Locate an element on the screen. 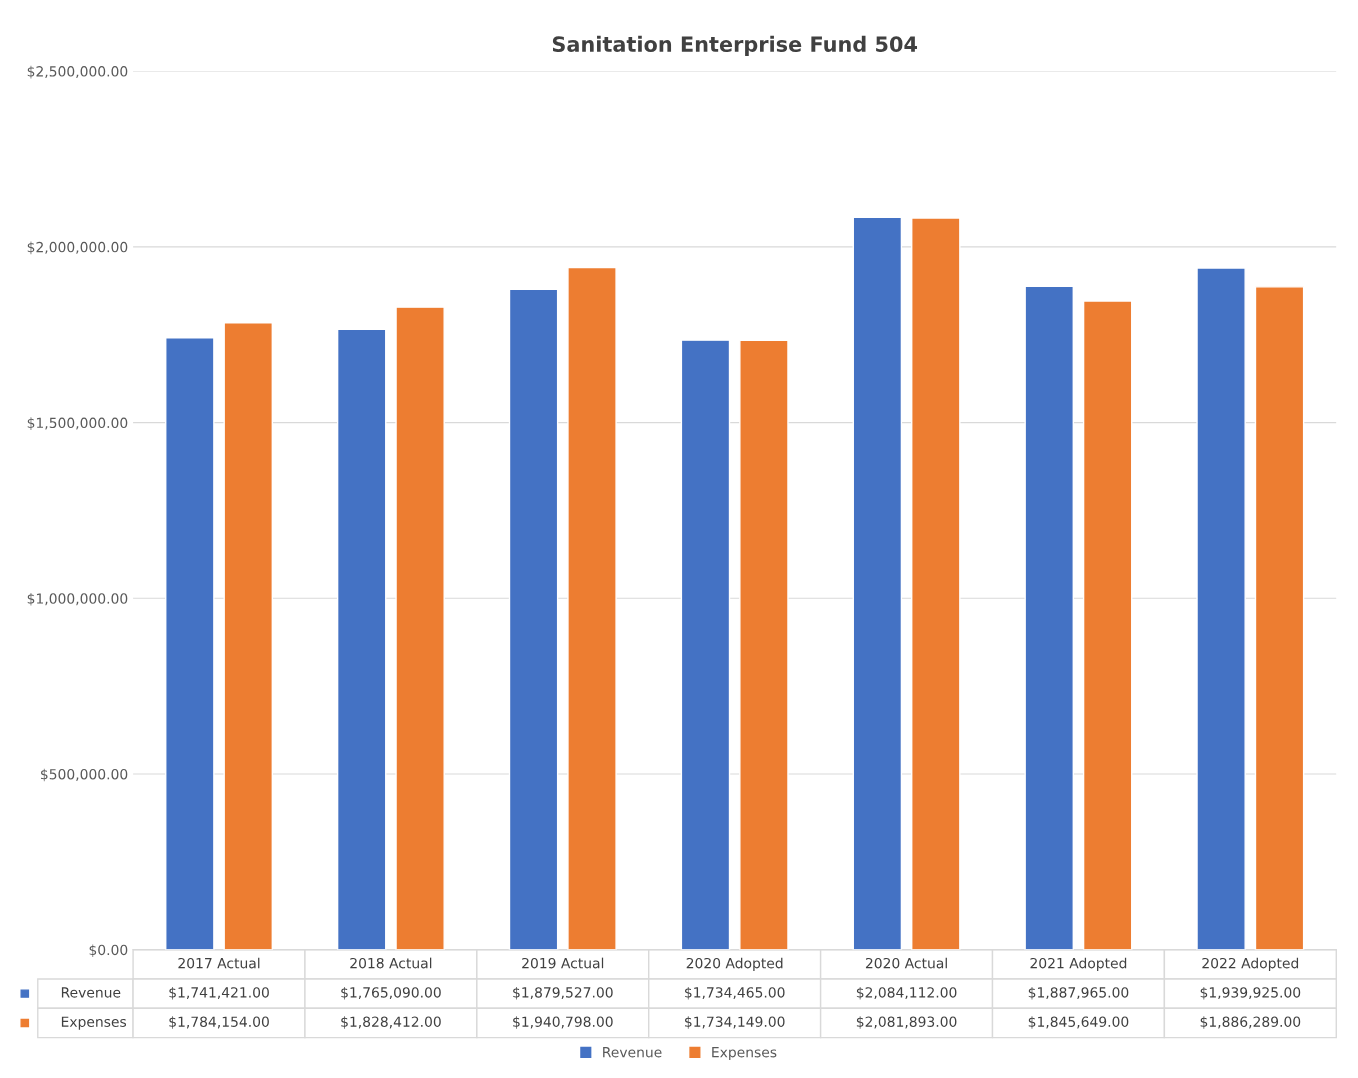 The image size is (1358, 1078). x-tick-label: 2020 Actual is located at coordinates (906, 963).